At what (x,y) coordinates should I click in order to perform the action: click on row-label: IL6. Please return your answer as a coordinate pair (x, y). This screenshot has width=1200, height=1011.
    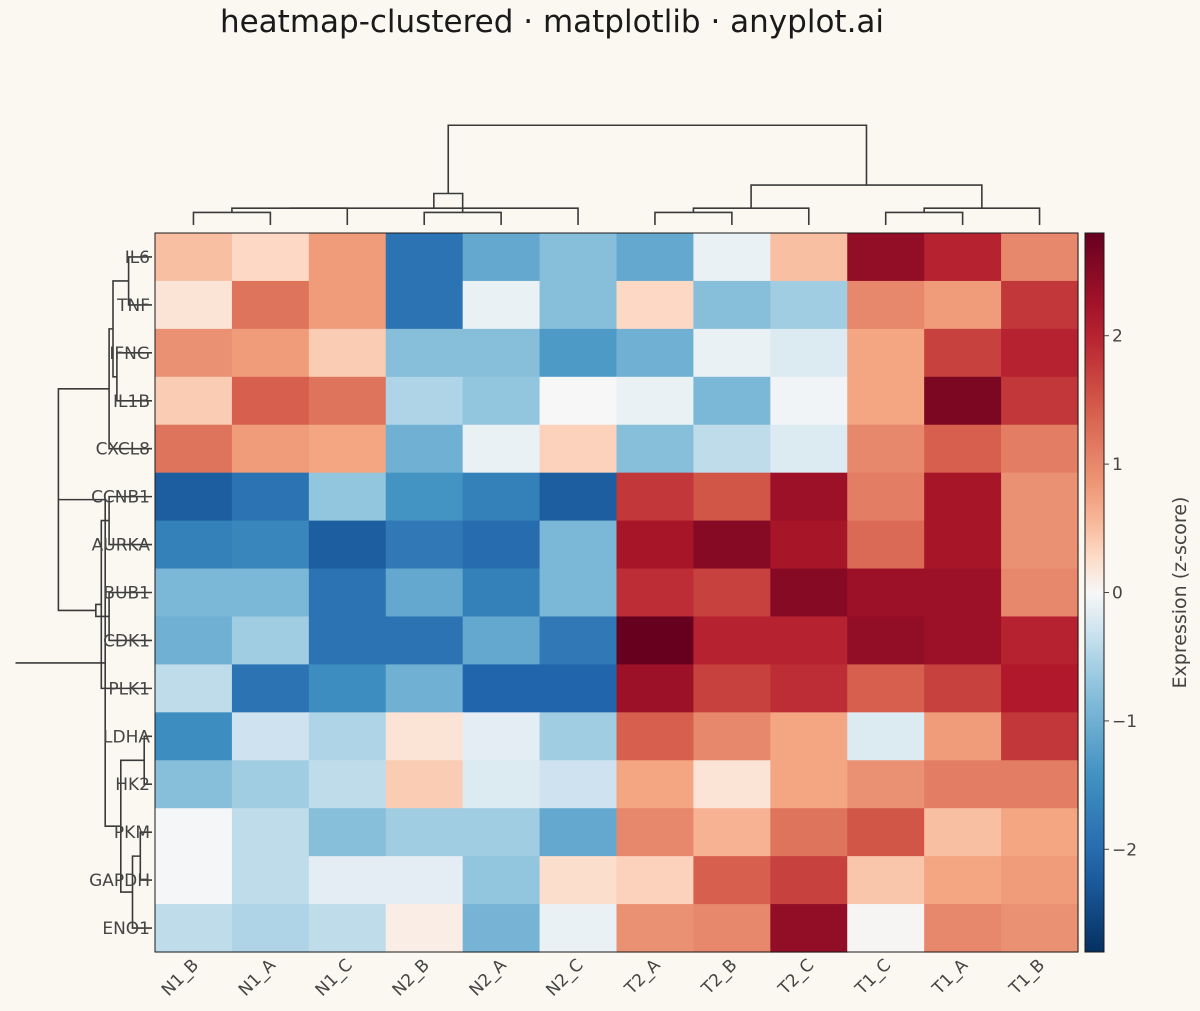
    Looking at the image, I should click on (137, 258).